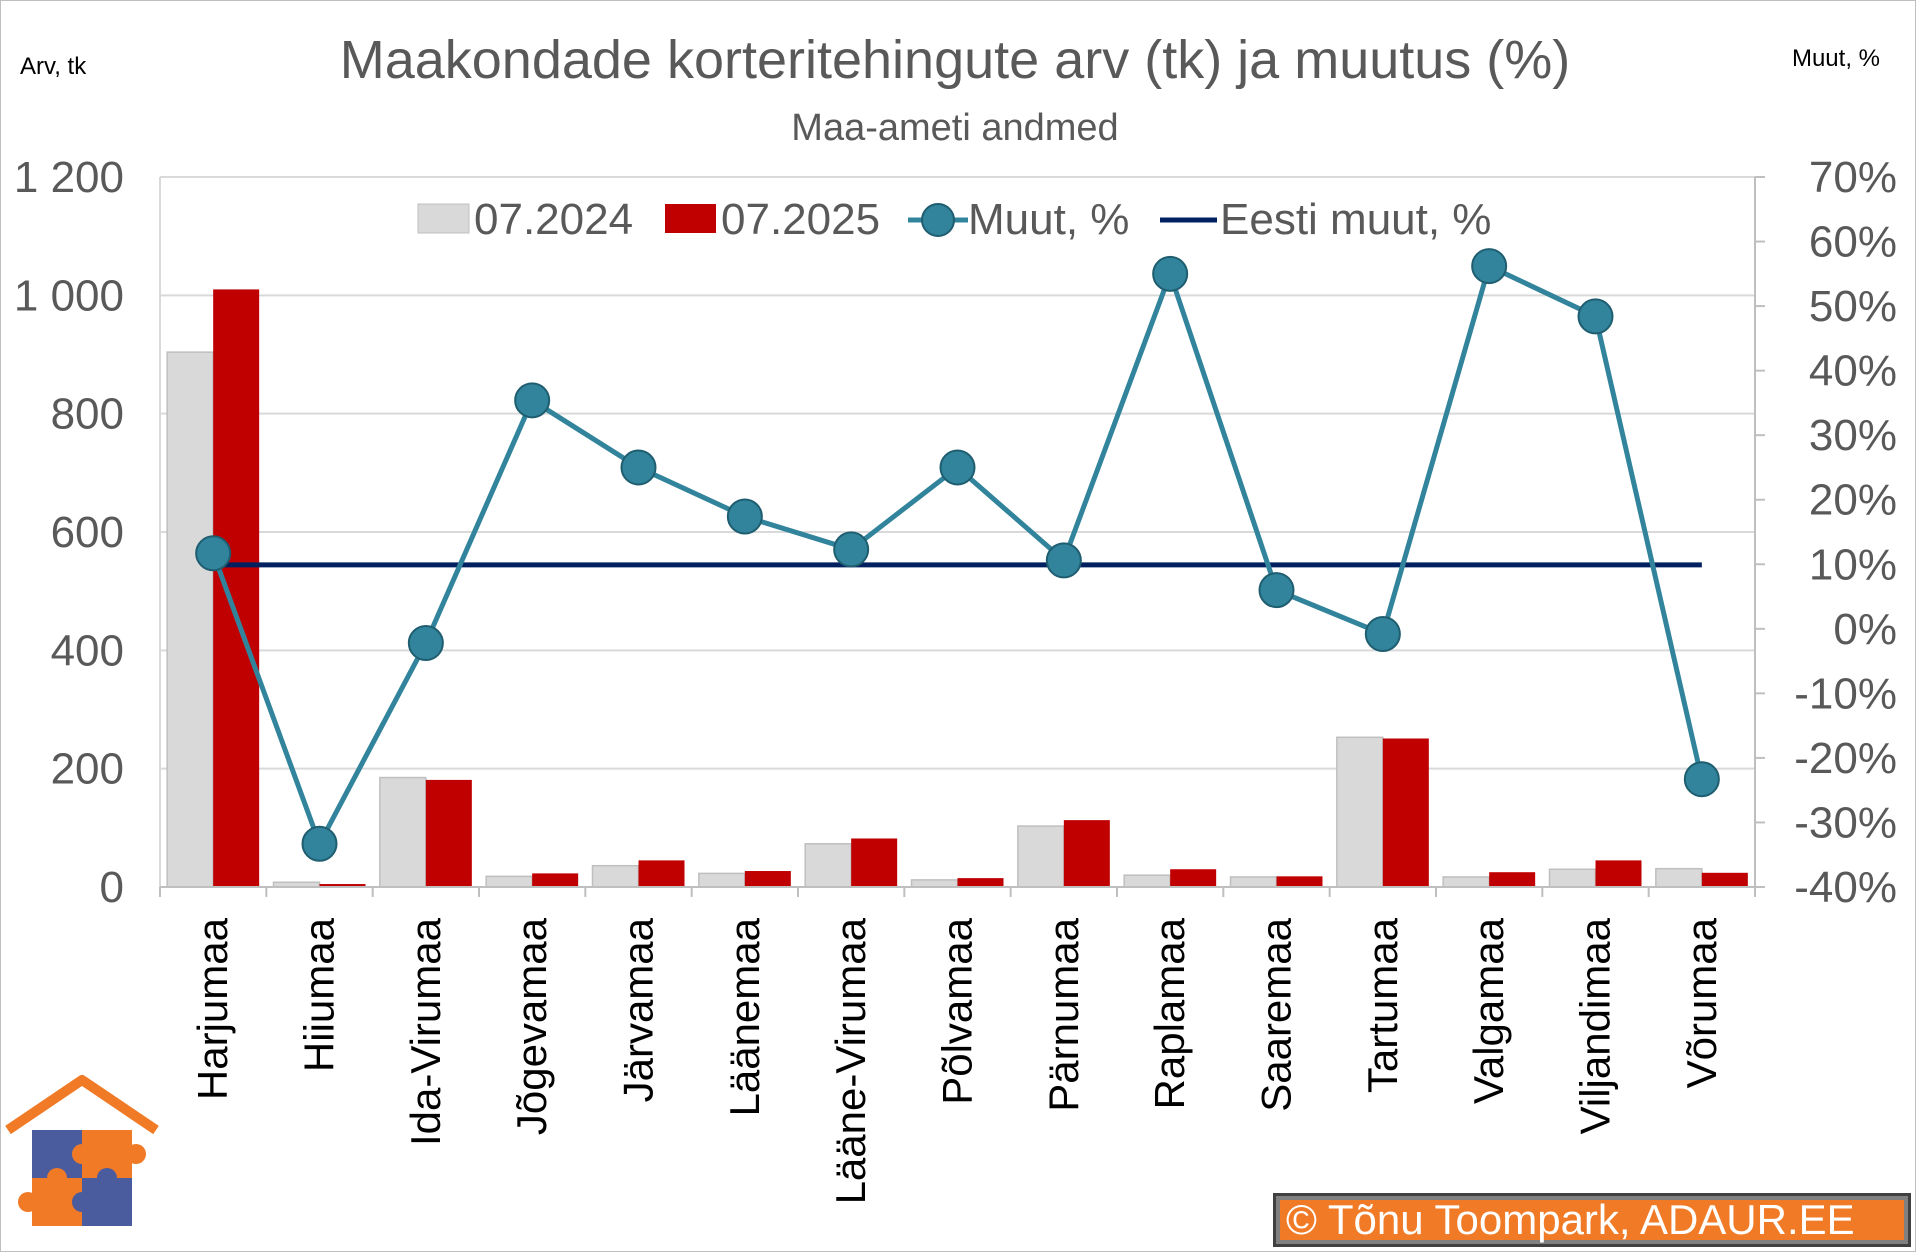 This screenshot has height=1252, width=1916. I want to click on bar-07.2025-Raplamaa, so click(1193, 878).